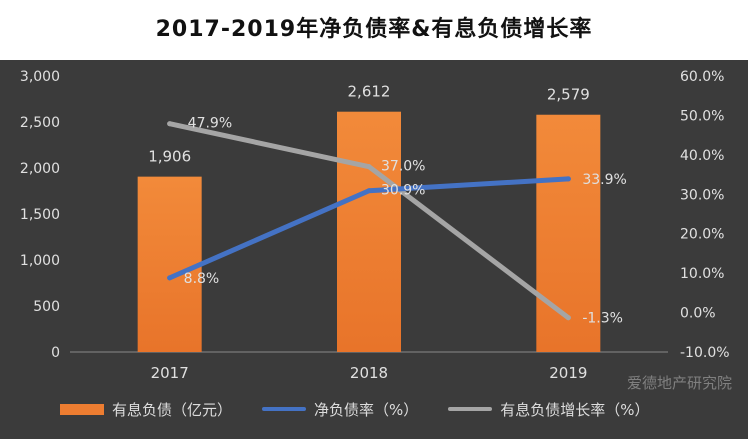 This screenshot has height=439, width=748. I want to click on y-right-tick-label: 30.0%, so click(702, 195).